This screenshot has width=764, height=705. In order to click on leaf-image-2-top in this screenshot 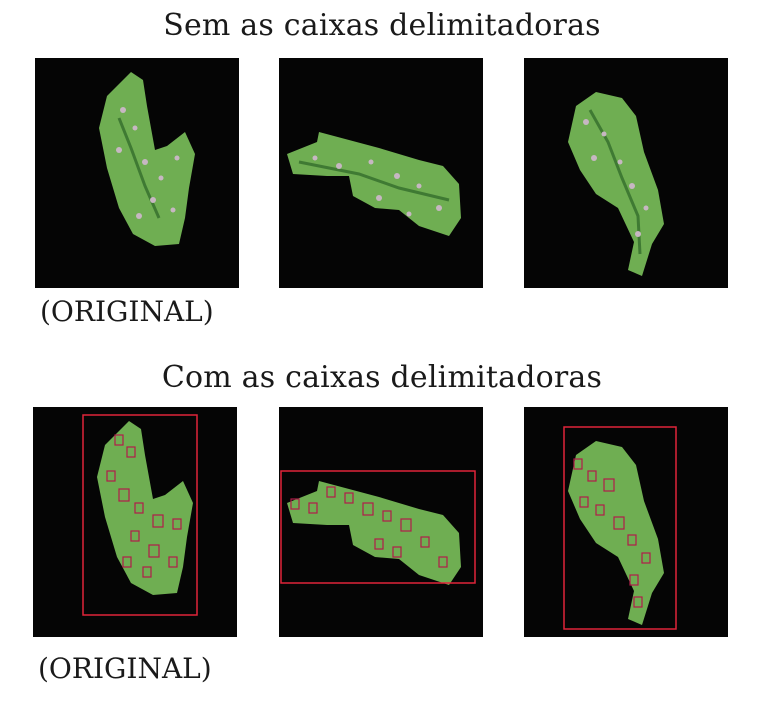, I will do `click(381, 173)`.